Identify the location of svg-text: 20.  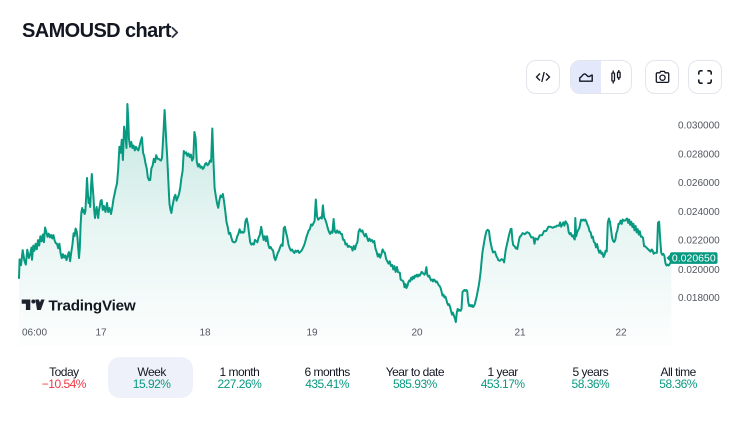
(417, 333).